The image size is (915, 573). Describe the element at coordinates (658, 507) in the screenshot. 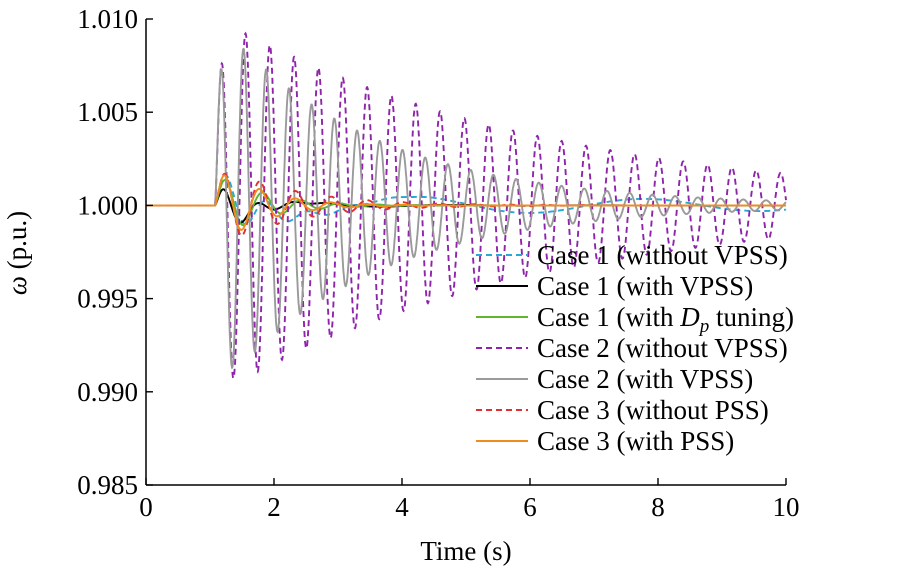

I see `x-tick-label: 8` at that location.